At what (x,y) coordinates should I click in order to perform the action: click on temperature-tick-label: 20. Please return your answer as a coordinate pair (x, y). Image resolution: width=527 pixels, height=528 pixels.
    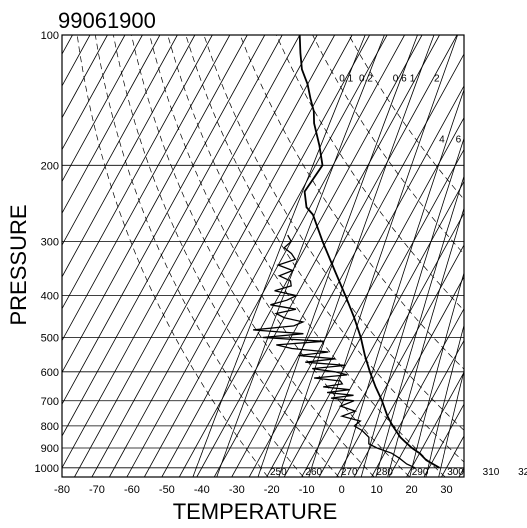
    Looking at the image, I should click on (411, 490).